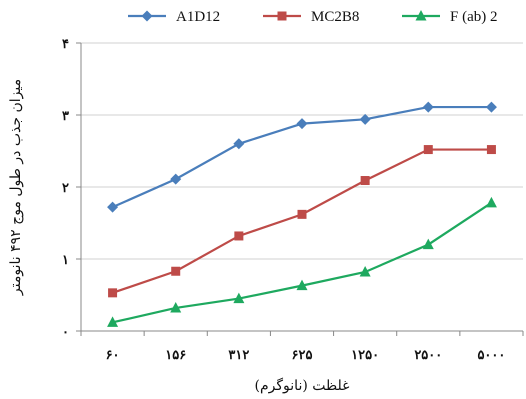  Describe the element at coordinates (113, 355) in the screenshot. I see `x-tick-label: ۶۰` at that location.